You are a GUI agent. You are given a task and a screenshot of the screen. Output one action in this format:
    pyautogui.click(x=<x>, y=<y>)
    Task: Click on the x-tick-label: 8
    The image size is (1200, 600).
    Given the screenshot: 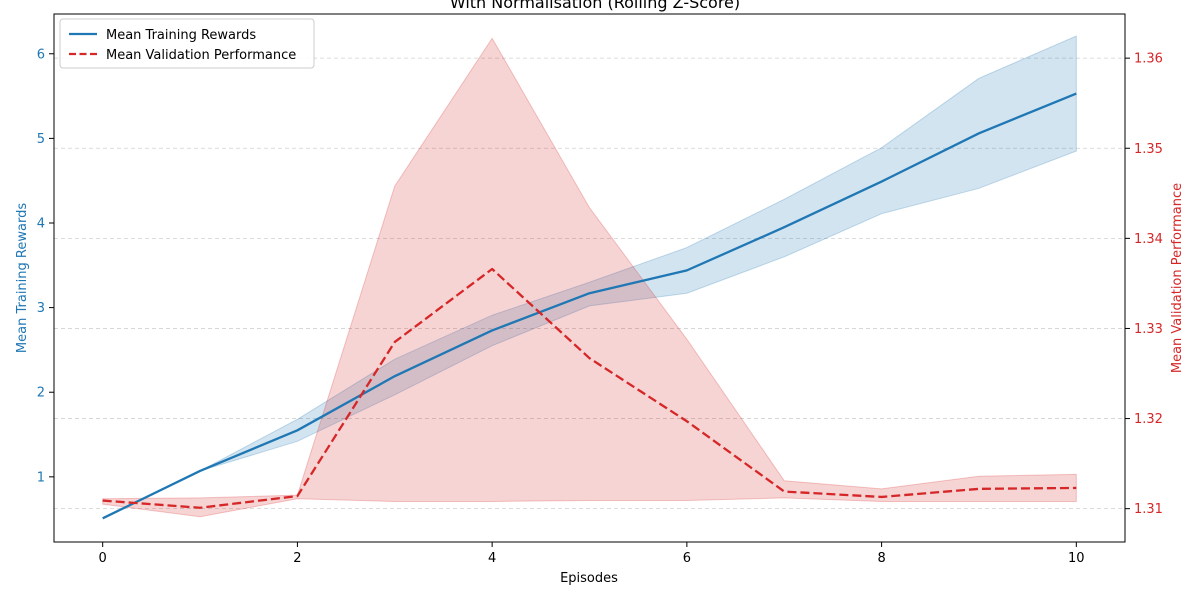 What is the action you would take?
    pyautogui.click(x=881, y=558)
    